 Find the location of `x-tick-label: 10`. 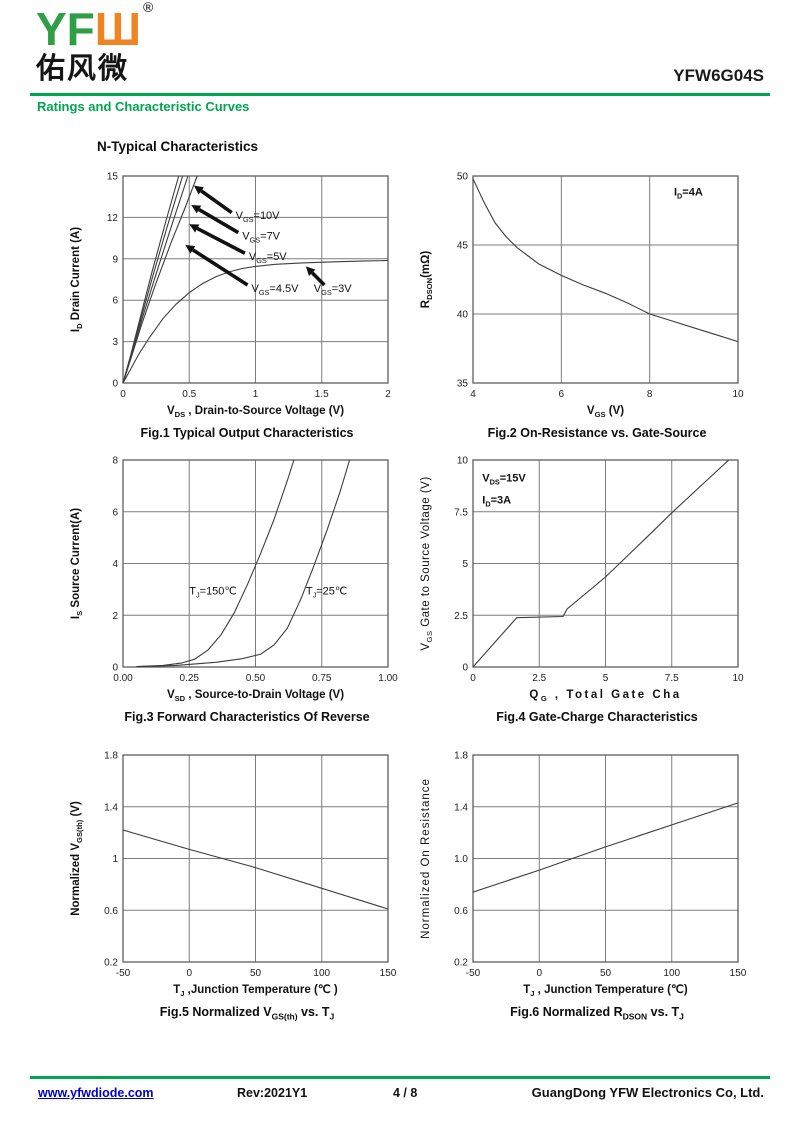

x-tick-label: 10 is located at coordinates (738, 678).